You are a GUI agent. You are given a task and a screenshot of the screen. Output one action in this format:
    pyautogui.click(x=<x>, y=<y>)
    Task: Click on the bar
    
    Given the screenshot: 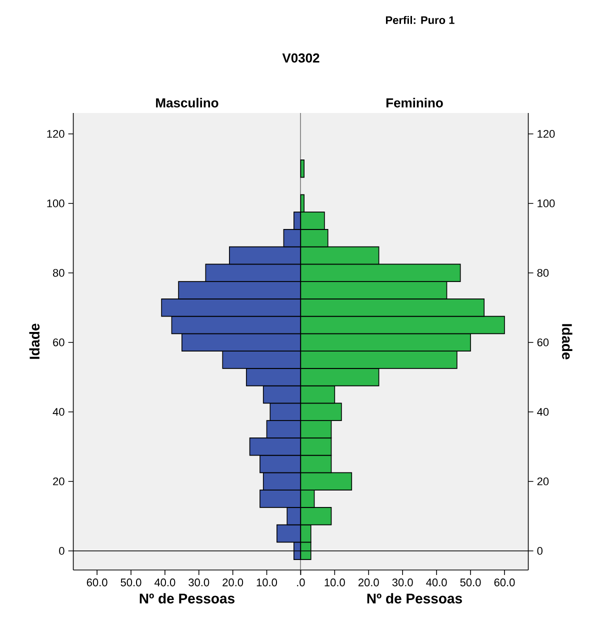 What is the action you would take?
    pyautogui.click(x=302, y=169)
    